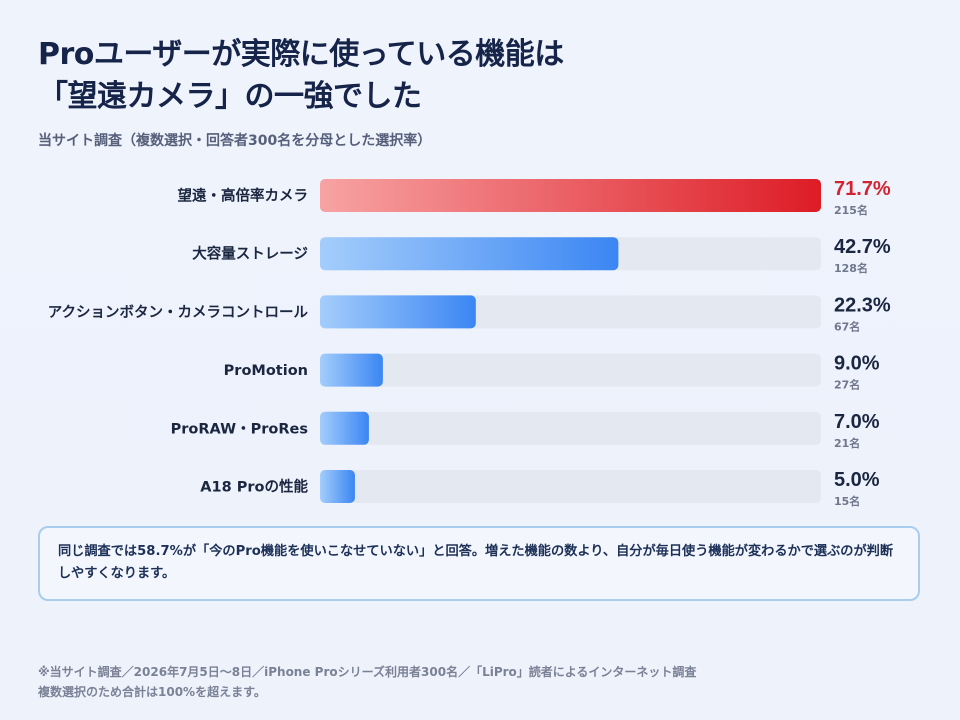 The height and width of the screenshot is (720, 960). I want to click on value-label: 7.0%, so click(857, 422).